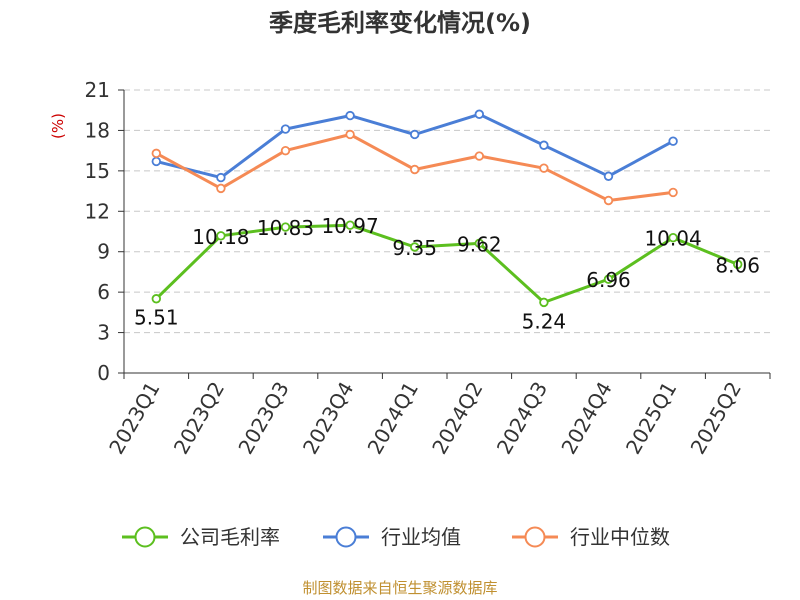  Describe the element at coordinates (97, 90) in the screenshot. I see `y-tick-label: 21` at that location.